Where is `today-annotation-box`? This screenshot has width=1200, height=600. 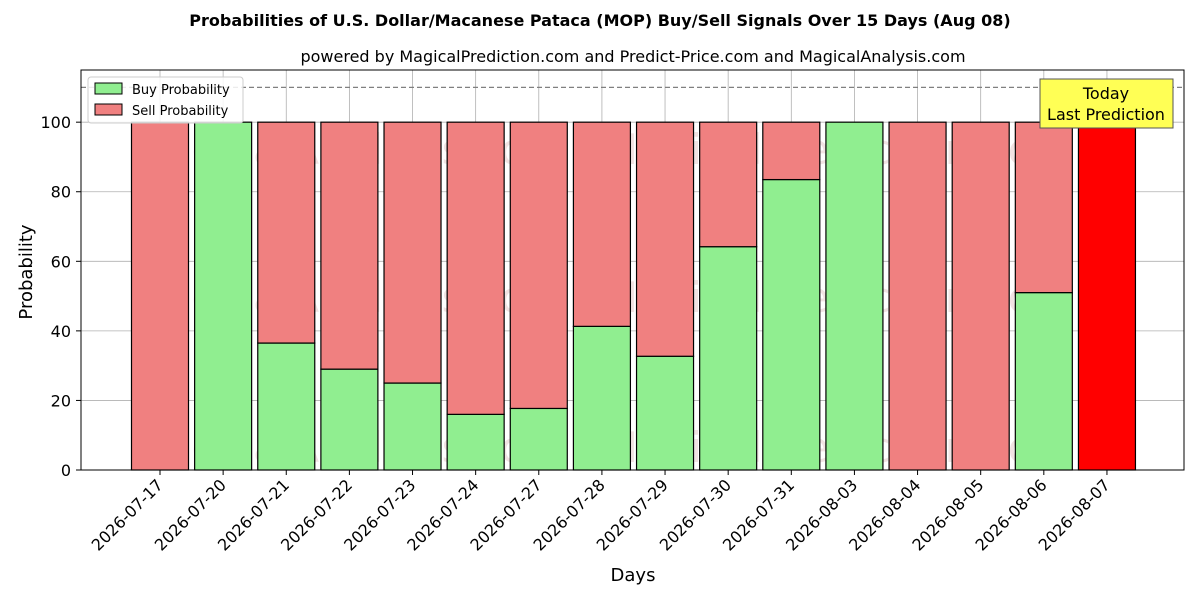
today-annotation-box is located at coordinates (1106, 103).